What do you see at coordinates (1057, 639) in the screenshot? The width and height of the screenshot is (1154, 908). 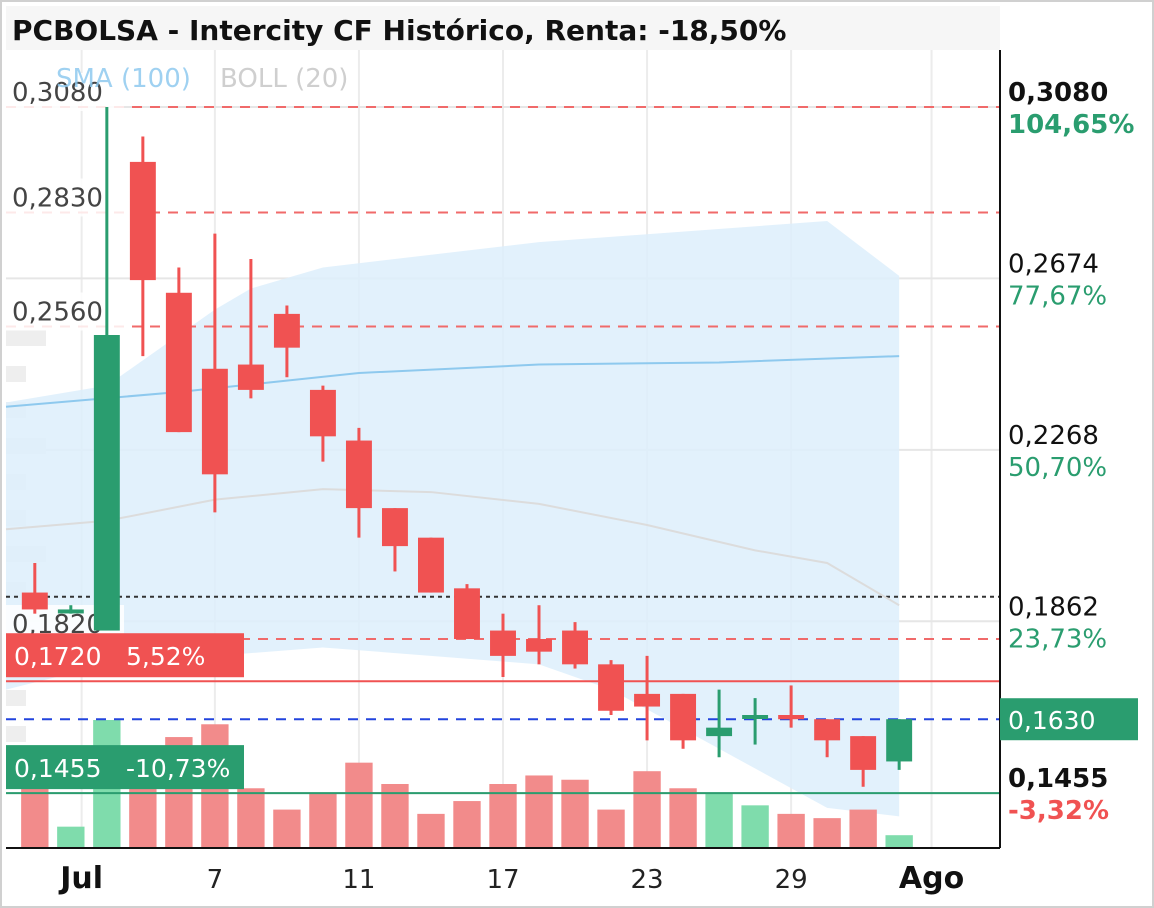 I see `y-axis-pct: 23,73%` at bounding box center [1057, 639].